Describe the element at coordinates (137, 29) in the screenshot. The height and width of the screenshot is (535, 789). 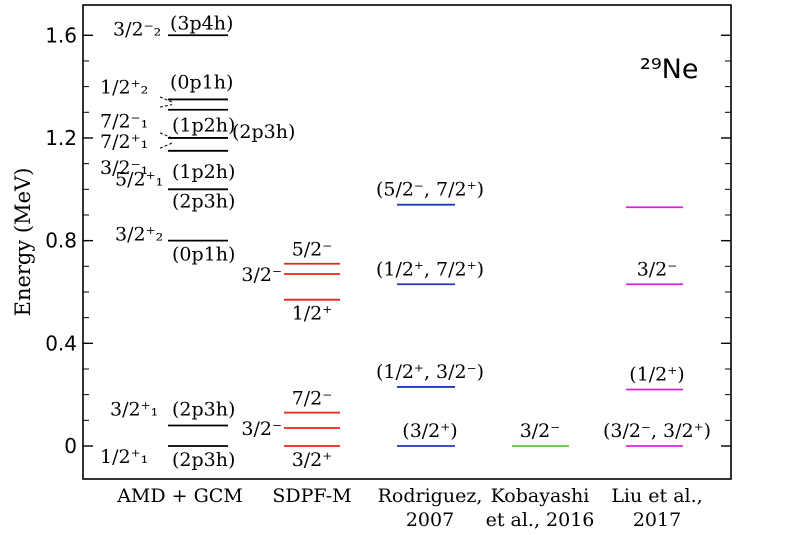
I see `level-spin-parity: 3/2⁻₂` at that location.